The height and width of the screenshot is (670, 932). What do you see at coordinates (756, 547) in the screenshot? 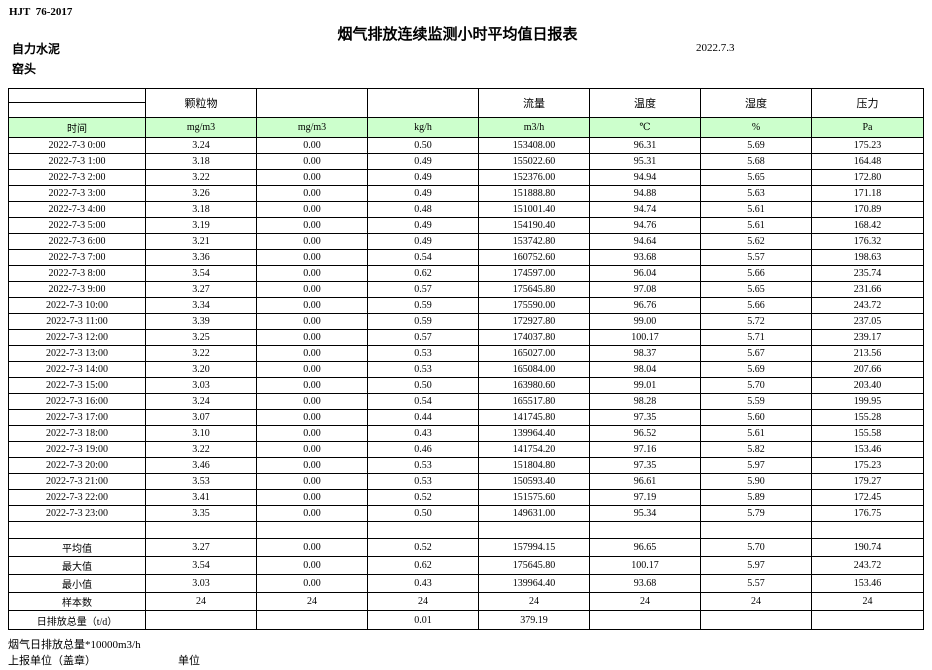
I see `summary-row-0-cell-6: 5.70` at bounding box center [756, 547].